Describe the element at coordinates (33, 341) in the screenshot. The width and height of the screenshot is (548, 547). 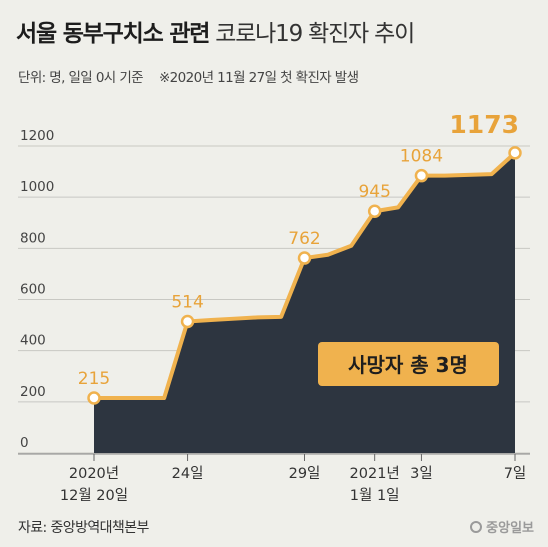
I see `y-tick-label: 400` at that location.